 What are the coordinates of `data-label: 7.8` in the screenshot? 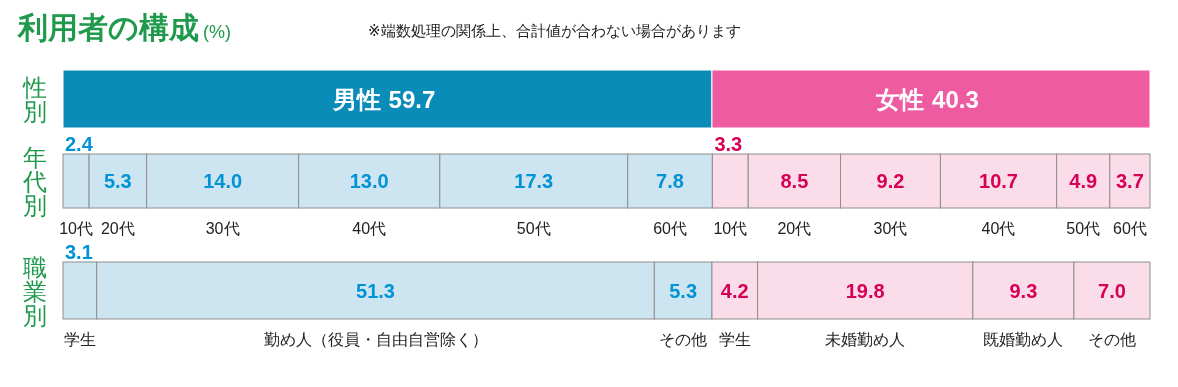 It's located at (670, 181).